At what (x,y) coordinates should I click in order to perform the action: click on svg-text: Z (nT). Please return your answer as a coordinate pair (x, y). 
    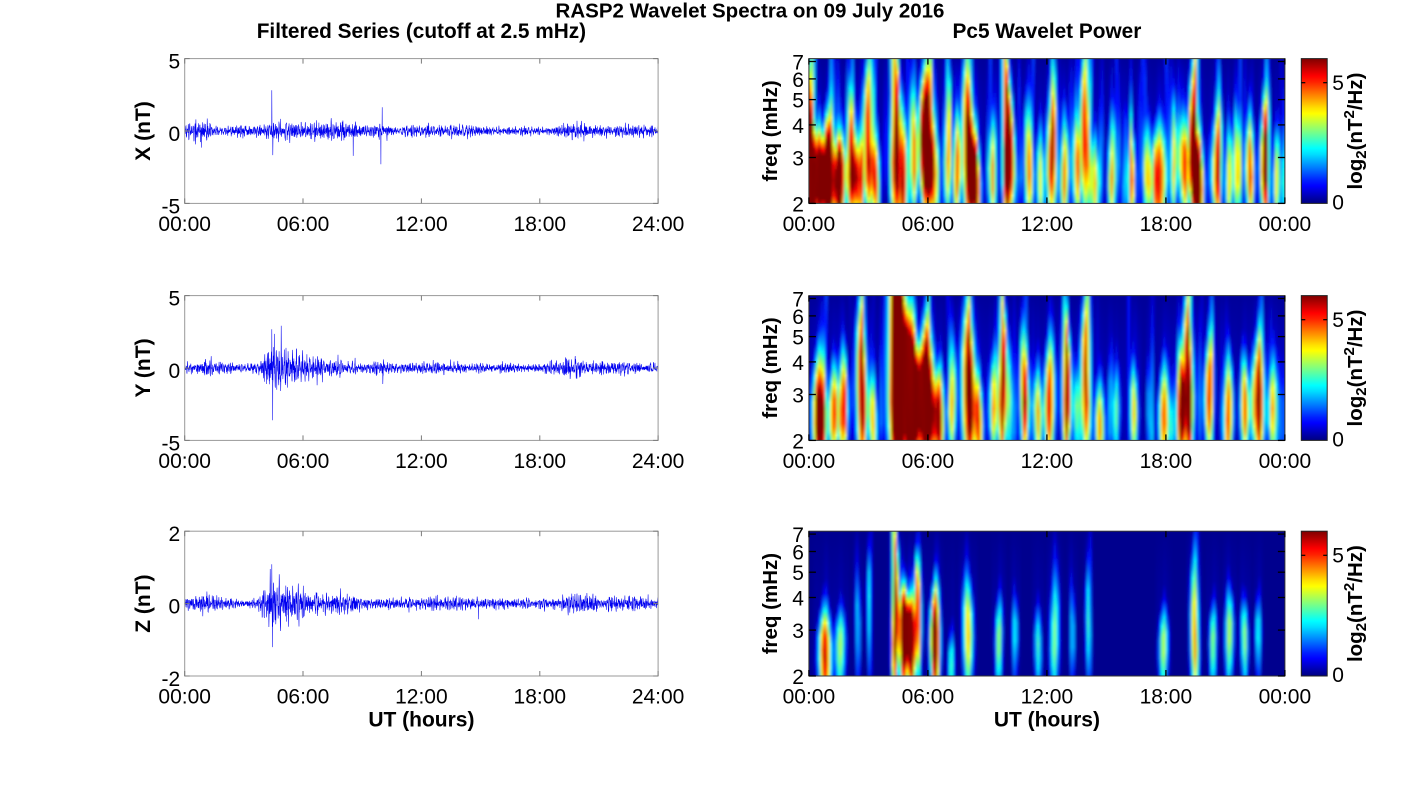
    Looking at the image, I should click on (143, 603).